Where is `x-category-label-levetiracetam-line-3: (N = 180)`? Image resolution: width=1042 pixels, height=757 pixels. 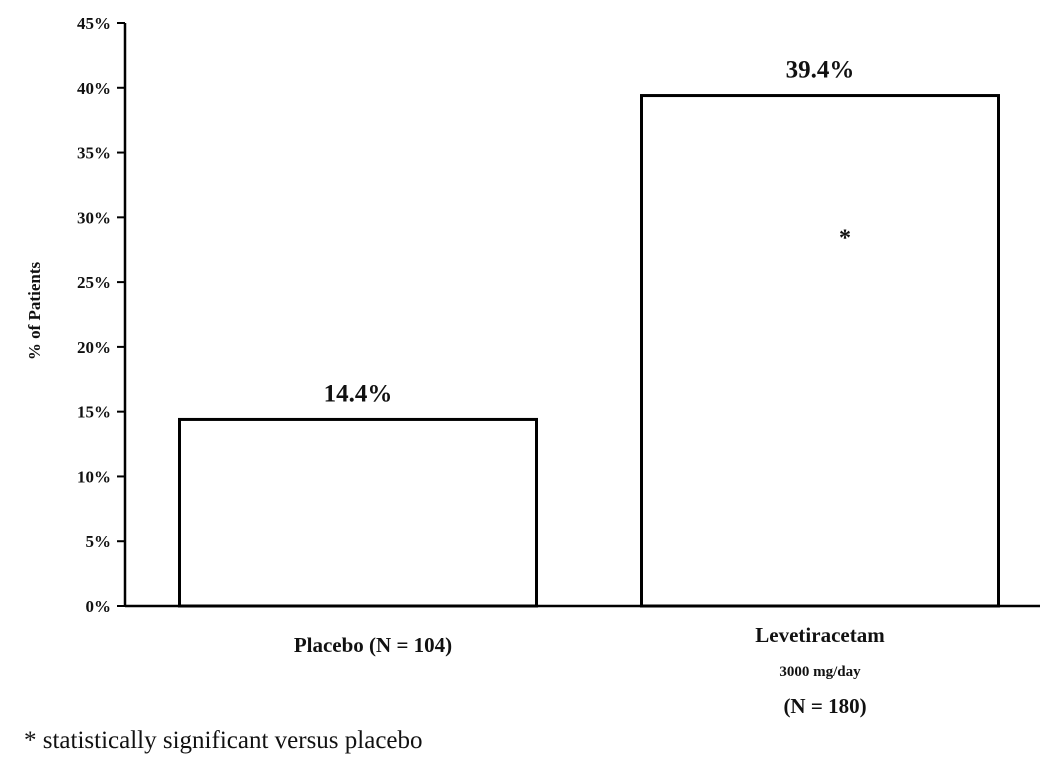
x-category-label-levetiracetam-line-3: (N = 180) is located at coordinates (824, 706).